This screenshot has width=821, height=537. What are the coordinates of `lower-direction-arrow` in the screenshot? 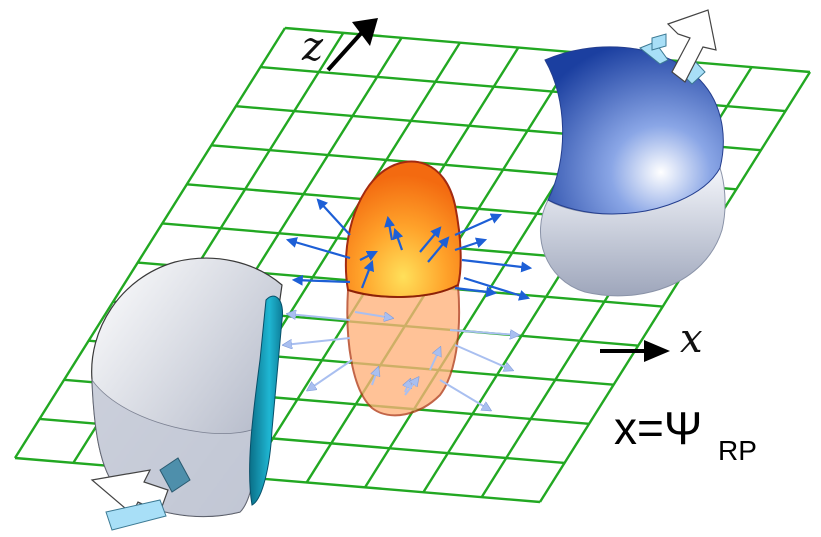 It's located at (140, 494).